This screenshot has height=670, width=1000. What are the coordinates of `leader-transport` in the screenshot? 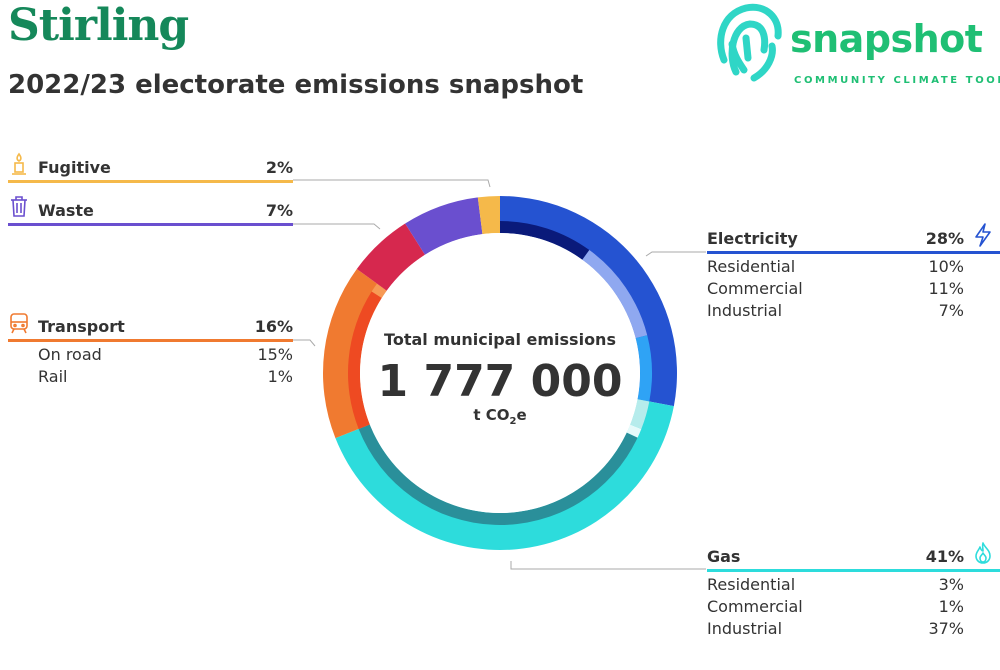 It's located at (304, 343).